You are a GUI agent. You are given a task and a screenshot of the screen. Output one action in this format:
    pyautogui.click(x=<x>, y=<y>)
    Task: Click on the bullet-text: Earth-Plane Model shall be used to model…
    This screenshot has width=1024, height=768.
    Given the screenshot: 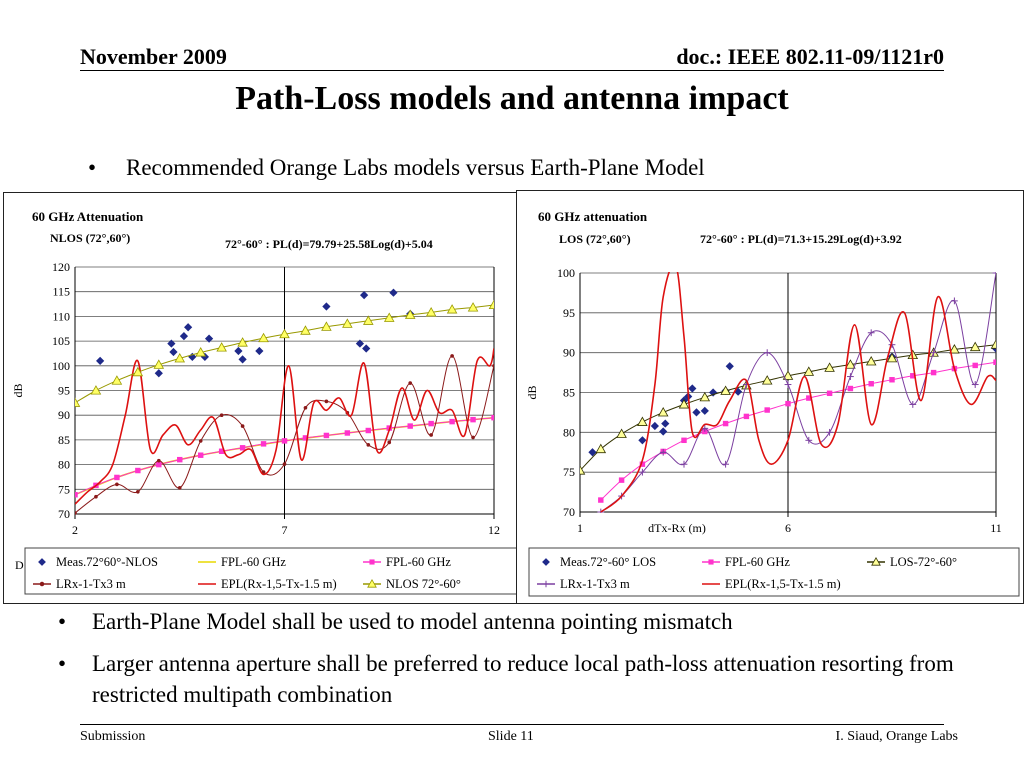 What is the action you would take?
    pyautogui.click(x=412, y=621)
    